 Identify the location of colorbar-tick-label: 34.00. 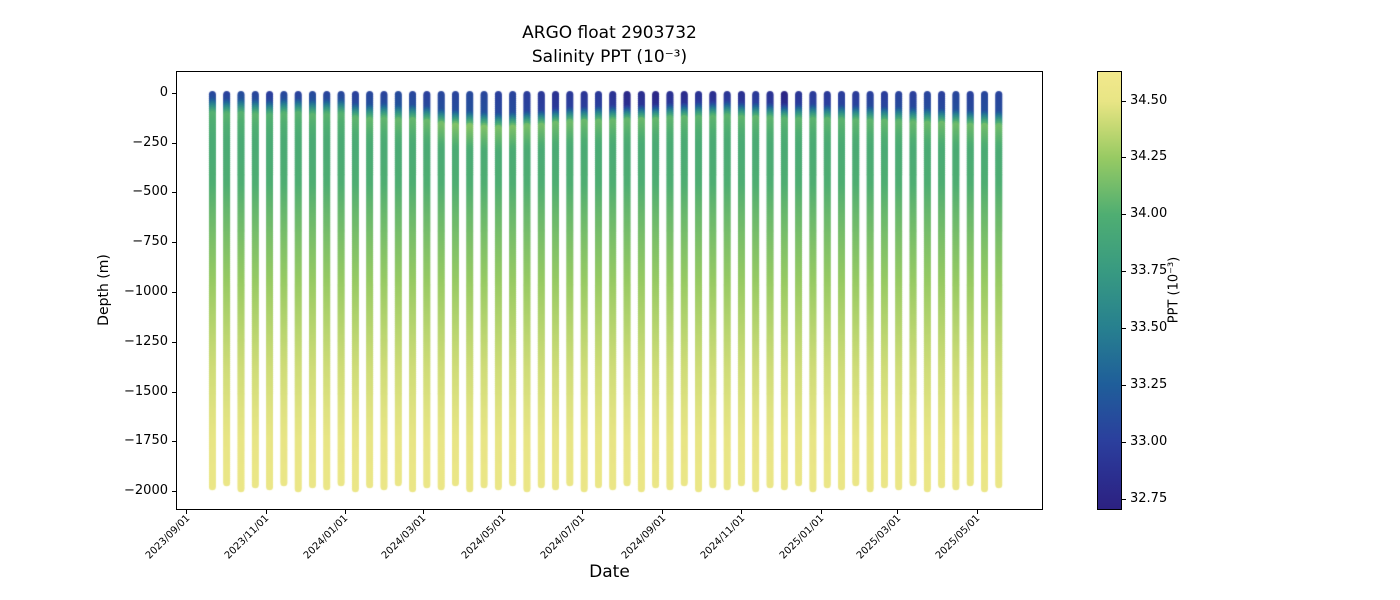
(1149, 214).